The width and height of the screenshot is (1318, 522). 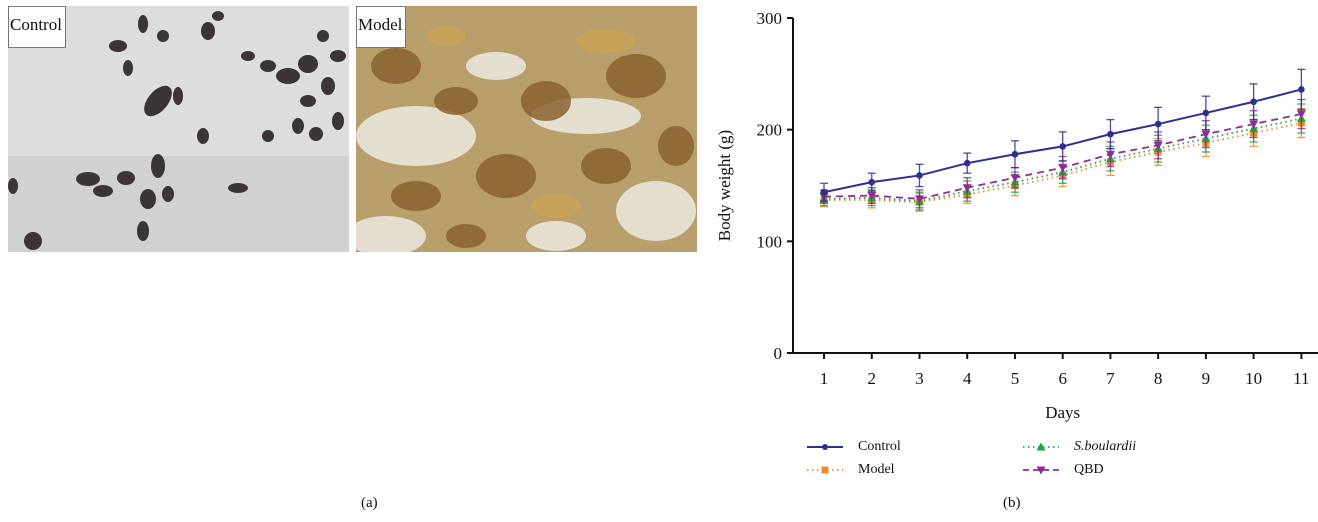 I want to click on y-tick-label: 300, so click(x=770, y=18).